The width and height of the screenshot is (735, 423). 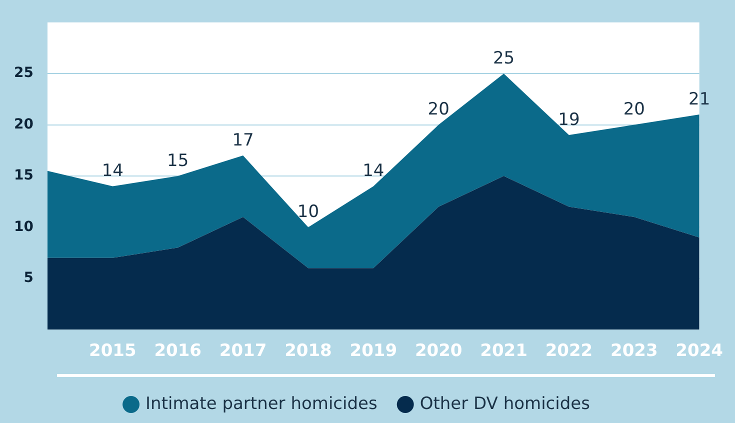 I want to click on y-tick-label: 5, so click(x=29, y=278).